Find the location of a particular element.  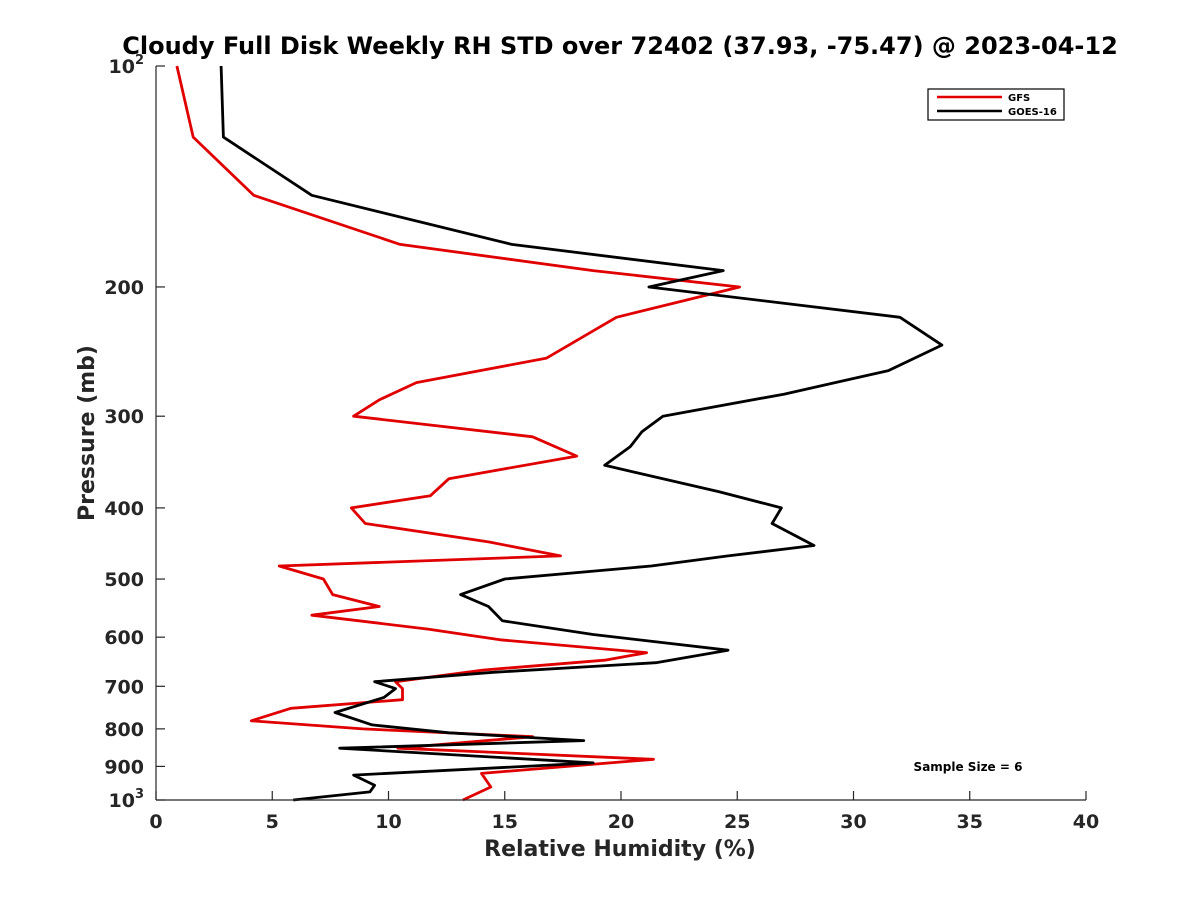

y-tick-label: 900 is located at coordinates (124, 767).